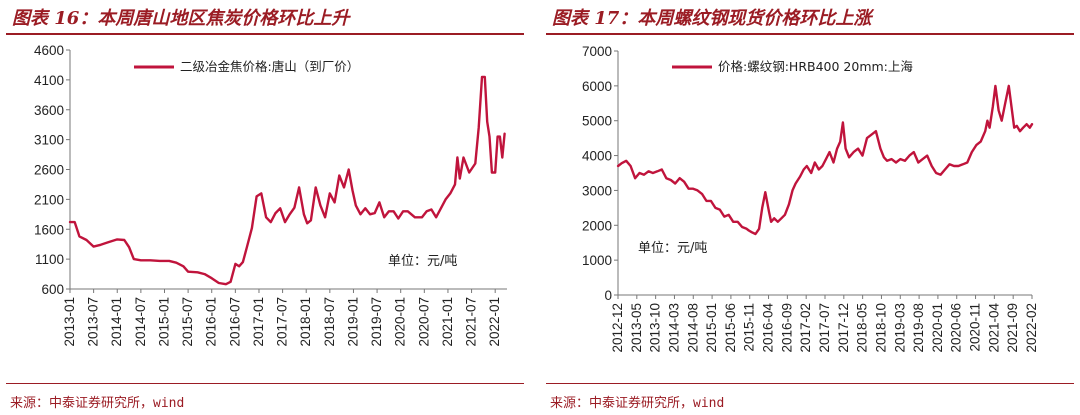  Describe the element at coordinates (140, 322) in the screenshot. I see `x-tick-label: 2014-07` at that location.